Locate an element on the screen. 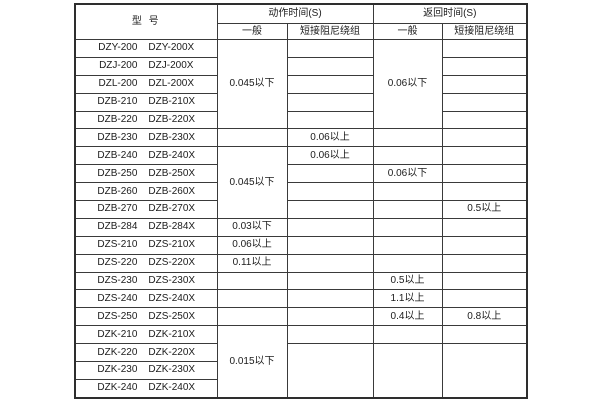 The width and height of the screenshot is (600, 400). table-row: DZB-220 DZB-220X is located at coordinates (301, 120).